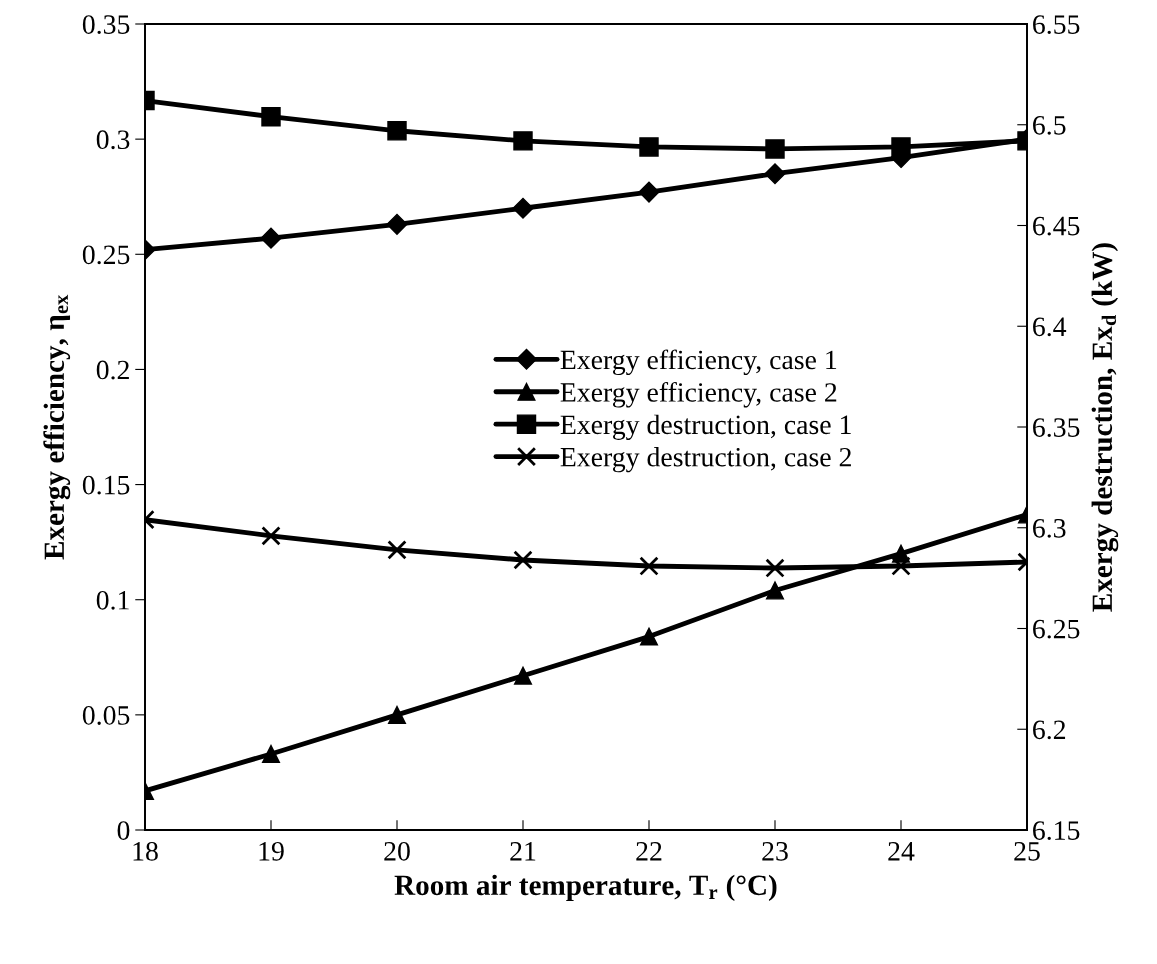  I want to click on y-tick-label: 0.15, so click(106, 485).